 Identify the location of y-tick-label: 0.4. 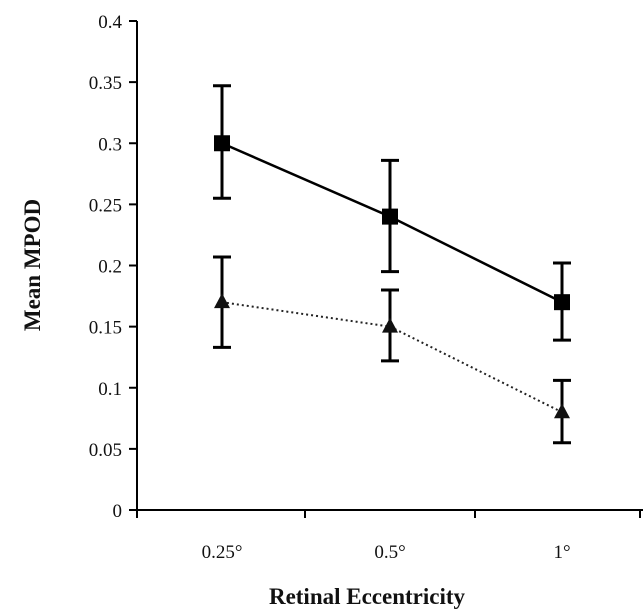
(110, 22).